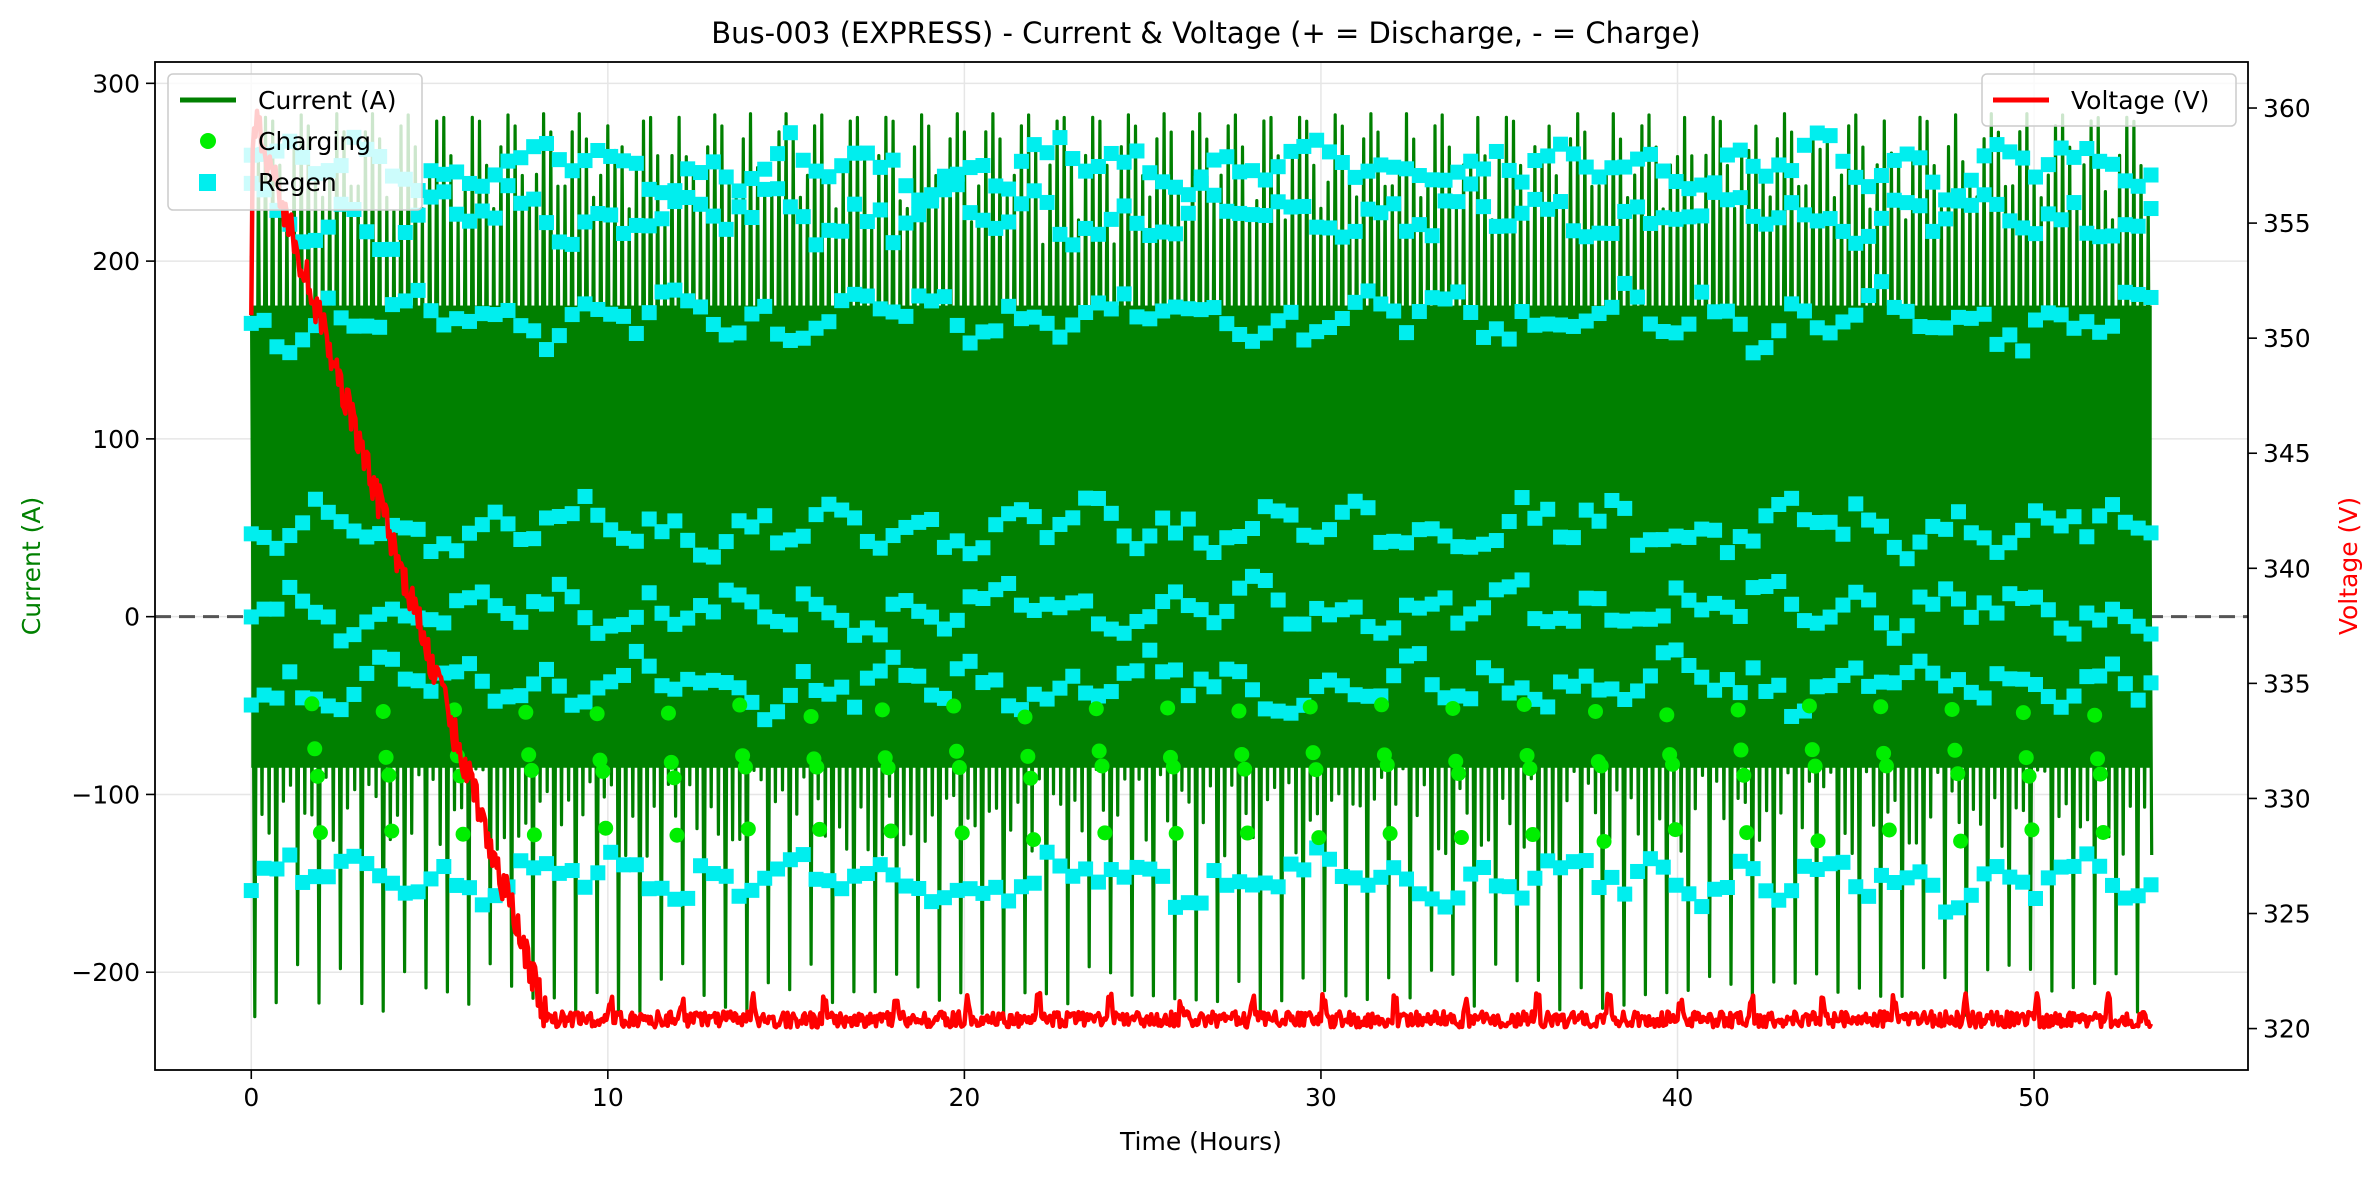 Image resolution: width=2380 pixels, height=1177 pixels. What do you see at coordinates (116, 83) in the screenshot?
I see `y-left-tick-label: 300` at bounding box center [116, 83].